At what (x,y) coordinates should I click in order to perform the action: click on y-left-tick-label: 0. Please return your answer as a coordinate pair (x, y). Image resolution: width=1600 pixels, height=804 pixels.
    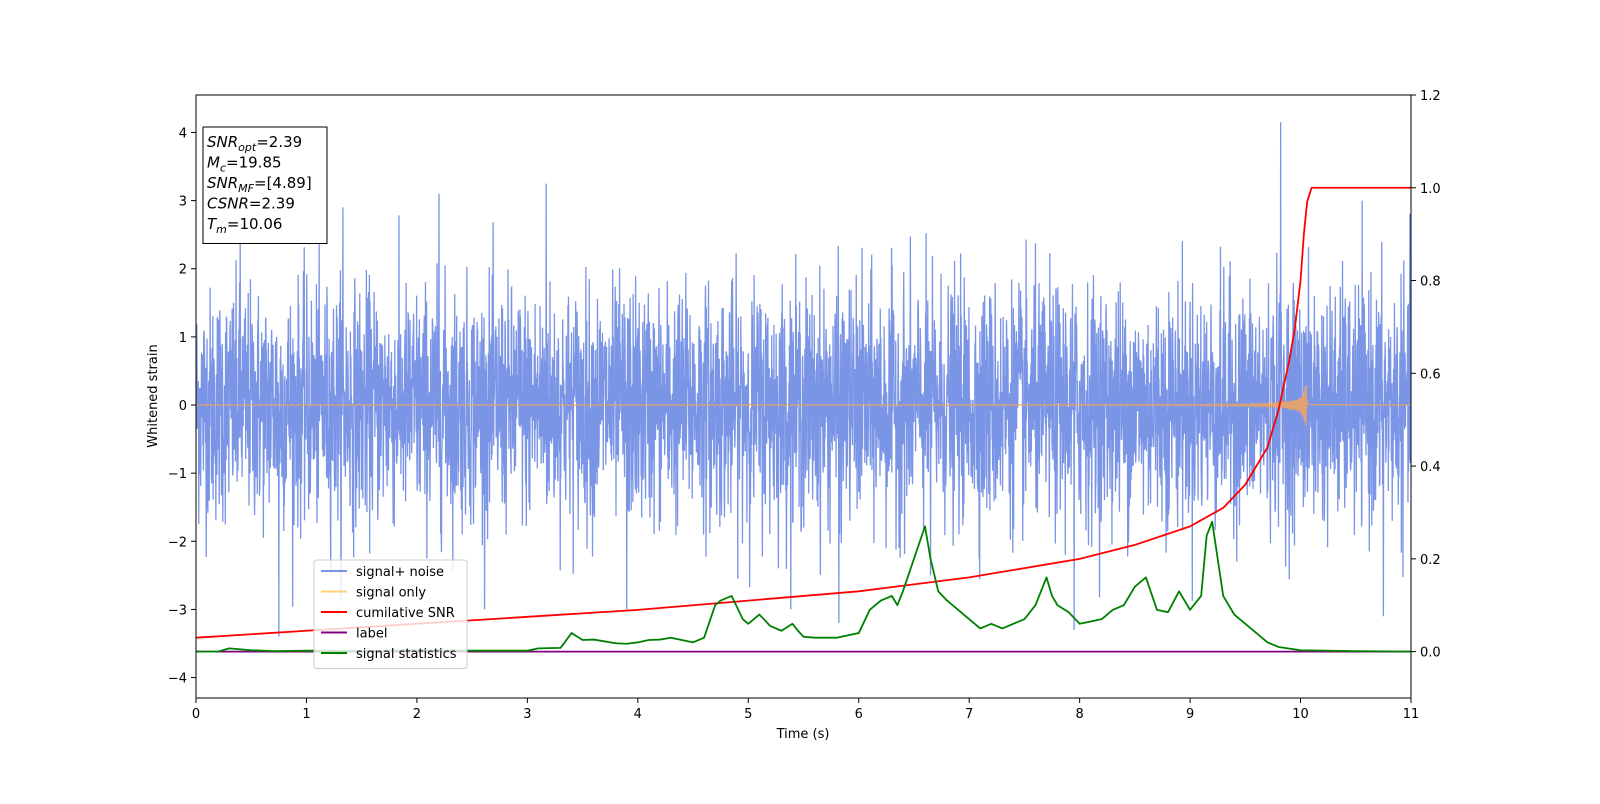
    Looking at the image, I should click on (183, 406).